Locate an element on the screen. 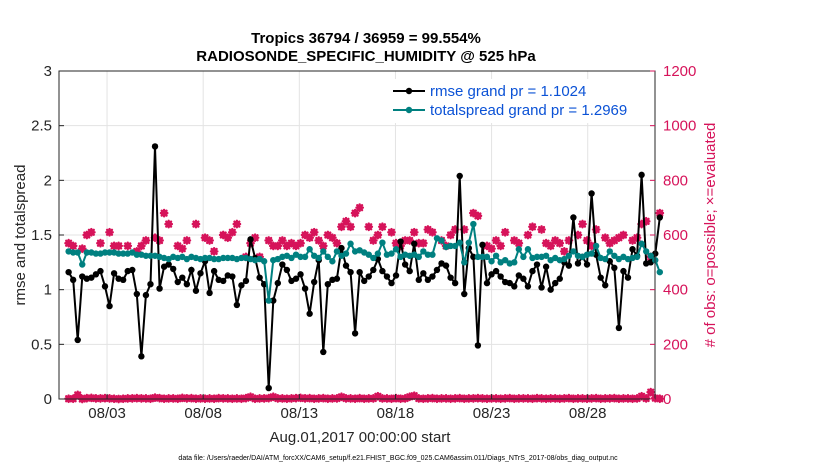  y-tick-label-left: 1.5 is located at coordinates (41, 235).